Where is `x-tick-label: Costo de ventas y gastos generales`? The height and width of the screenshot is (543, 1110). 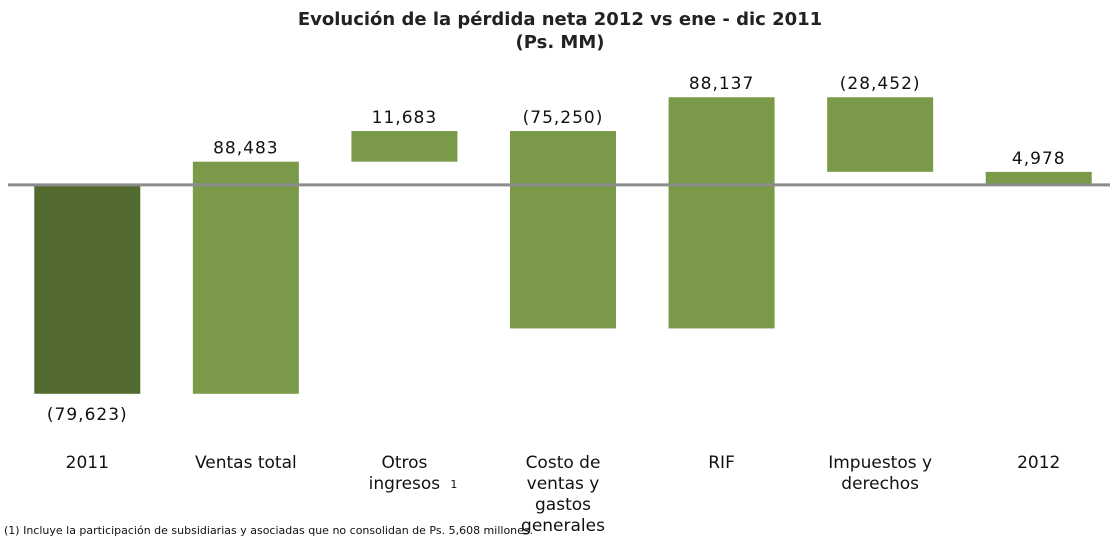 x-tick-label: Costo de ventas y gastos generales is located at coordinates (563, 494).